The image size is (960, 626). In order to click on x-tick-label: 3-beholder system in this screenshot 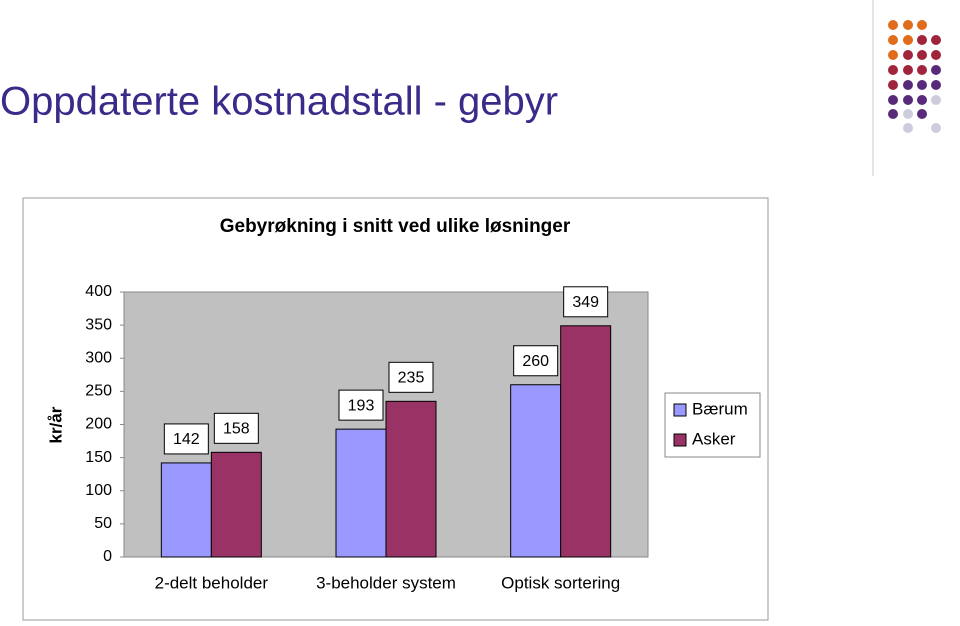, I will do `click(386, 582)`.